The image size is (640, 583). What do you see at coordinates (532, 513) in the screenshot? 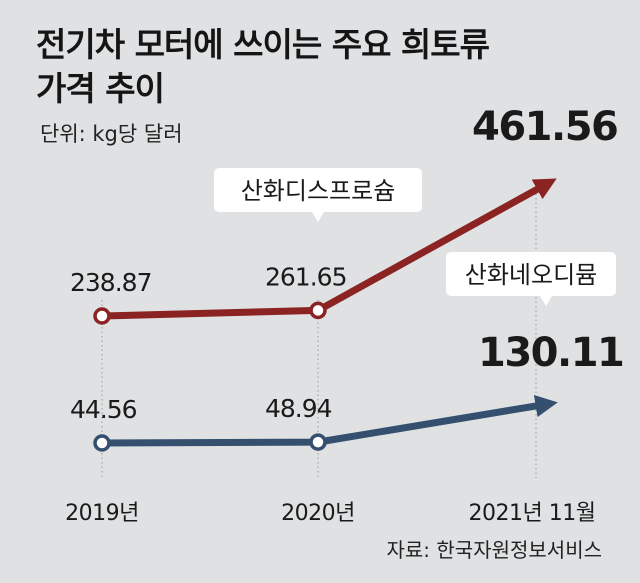
I see `x-tick-label: 2021년 11월` at bounding box center [532, 513].